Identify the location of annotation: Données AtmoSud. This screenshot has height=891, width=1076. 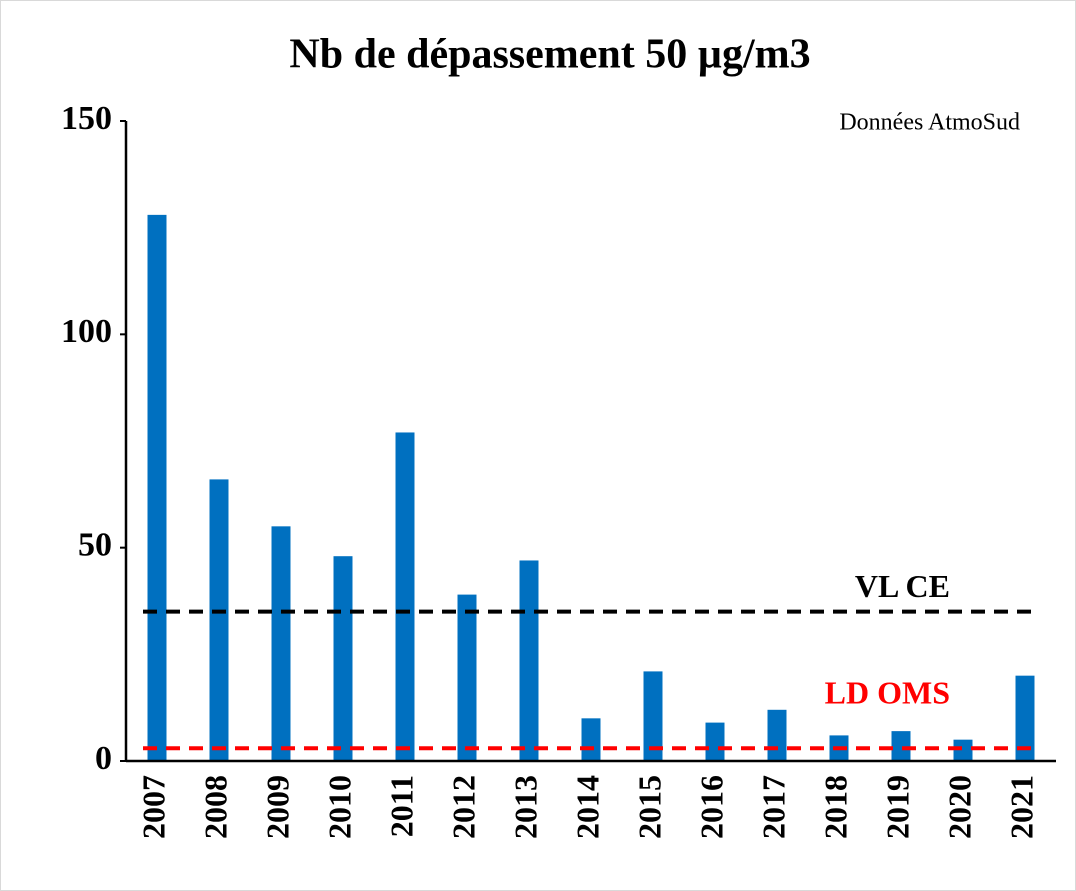
(929, 123).